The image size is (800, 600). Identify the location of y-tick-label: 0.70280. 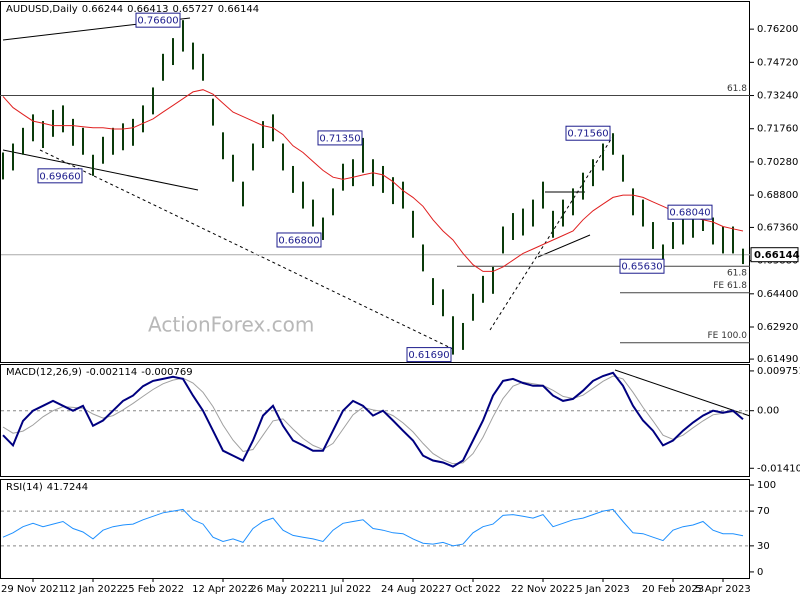
(777, 162).